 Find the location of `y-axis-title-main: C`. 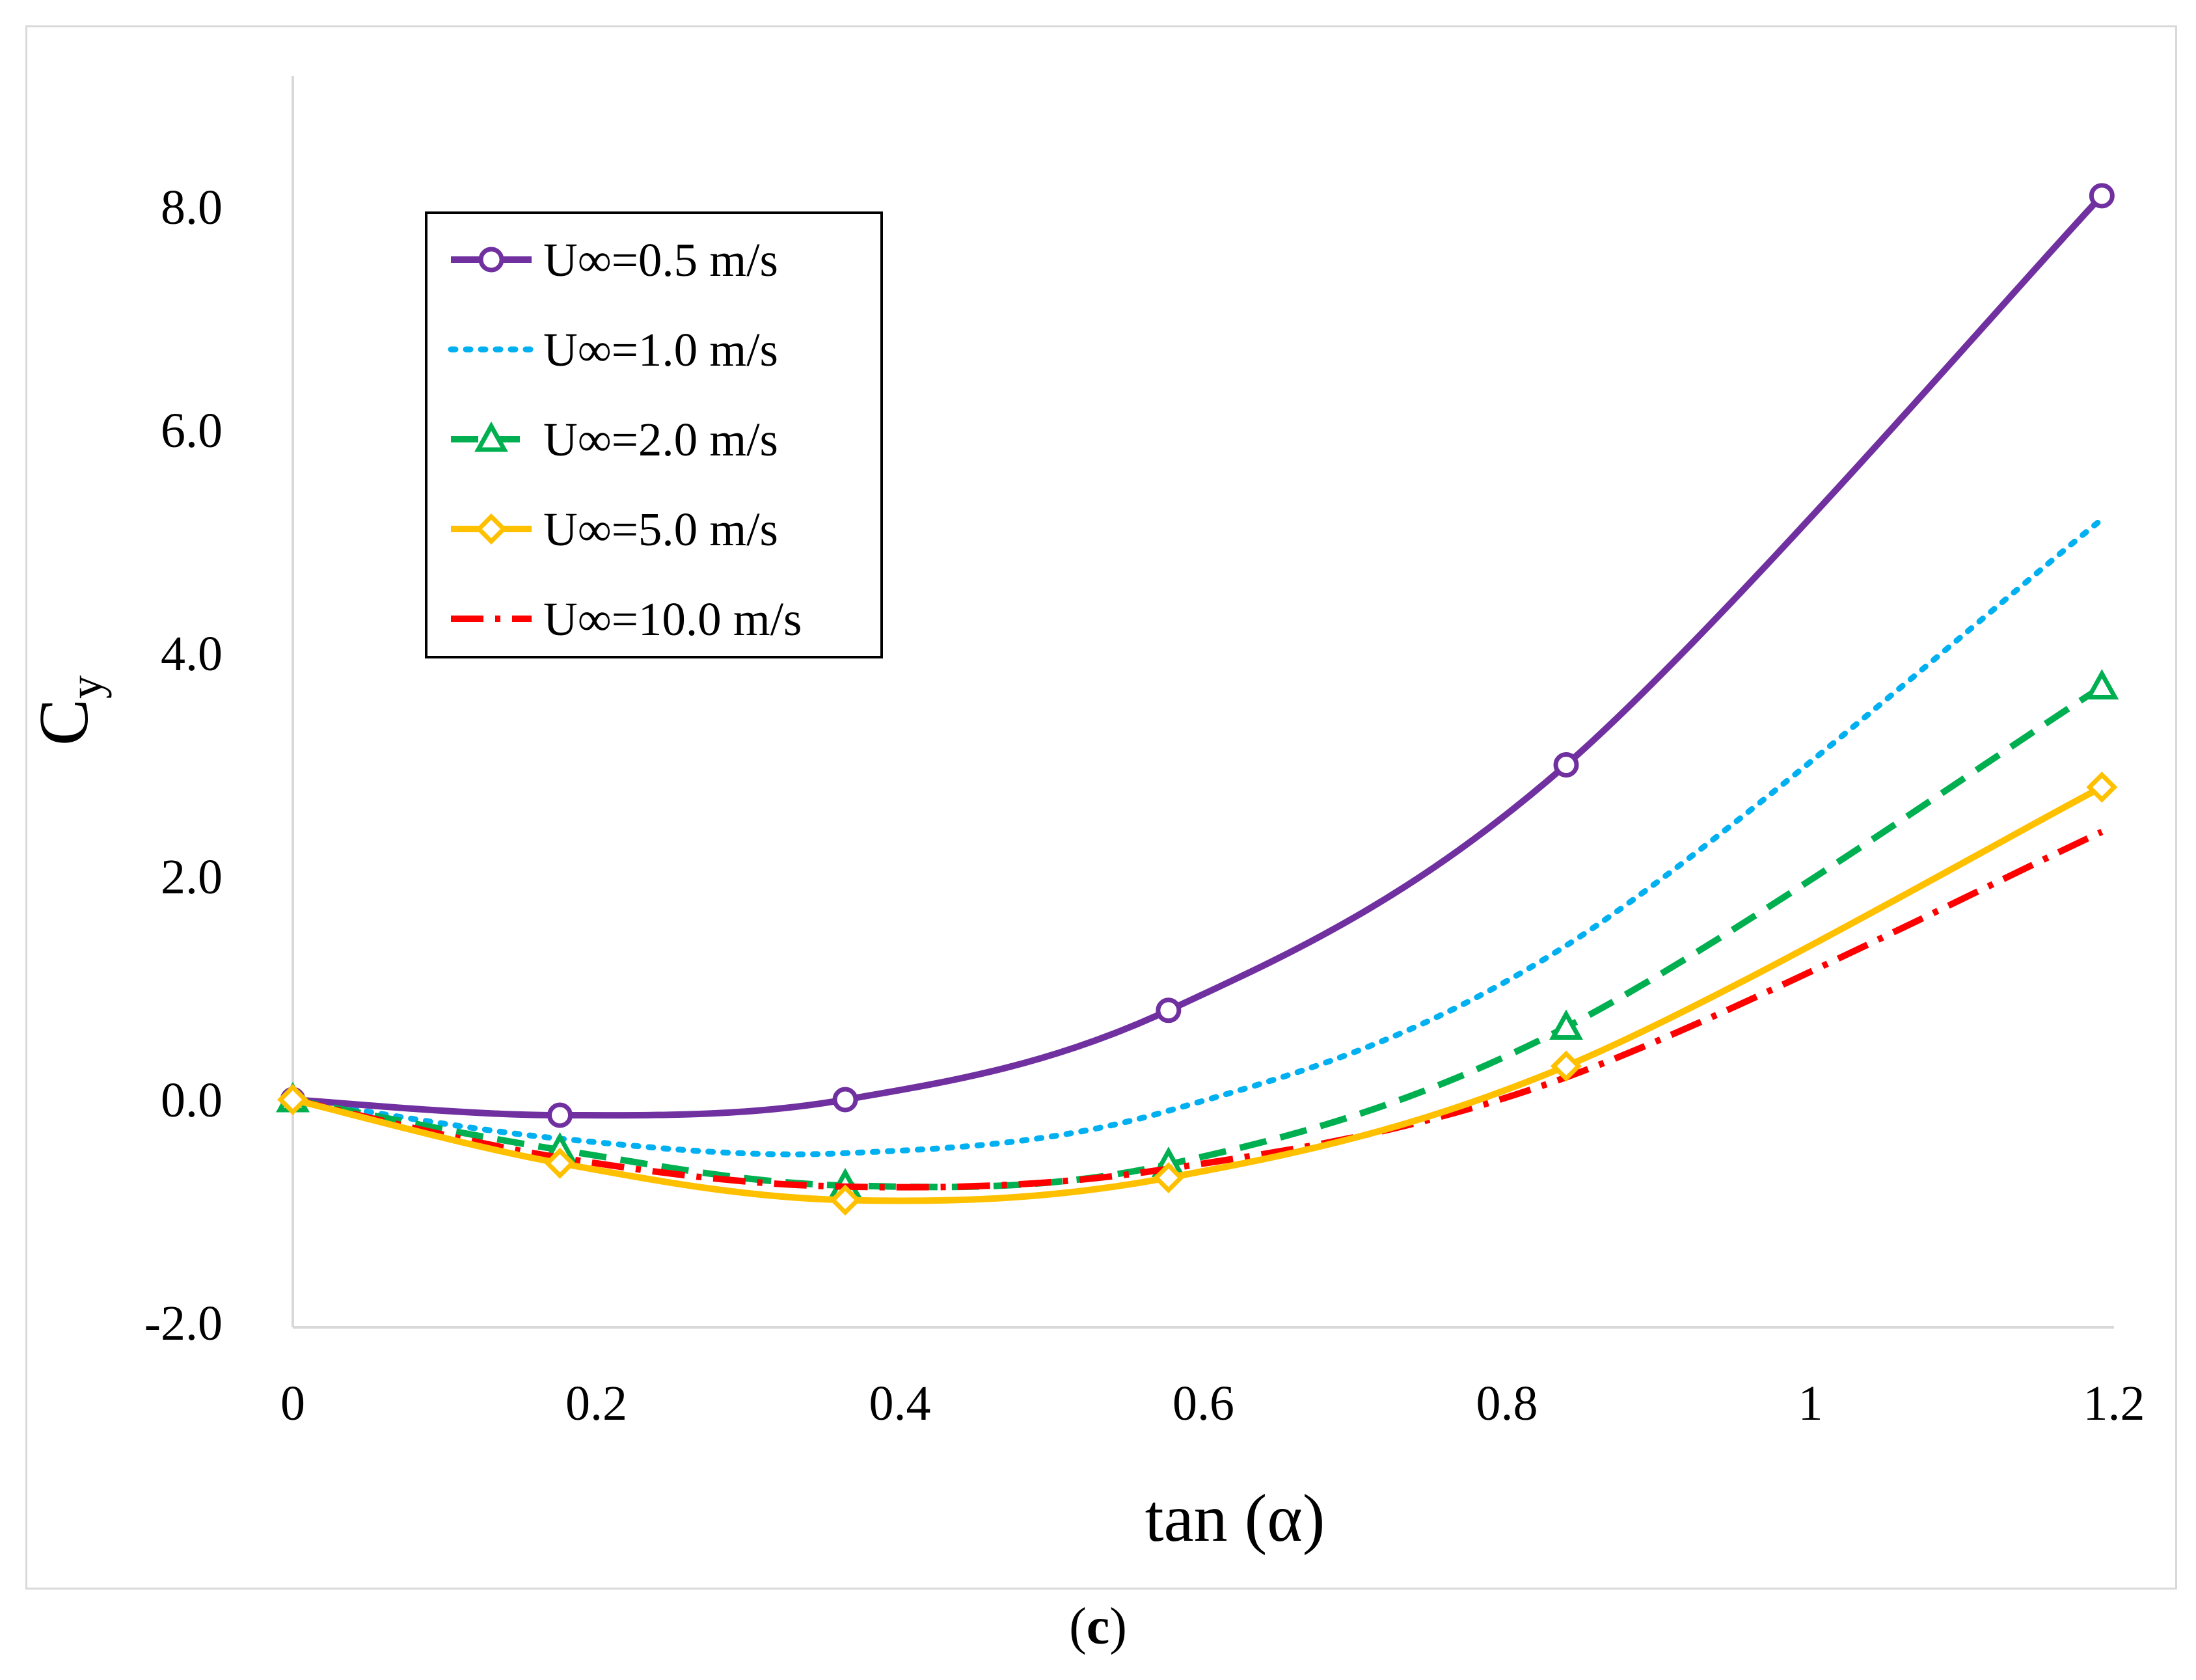

y-axis-title-main: C is located at coordinates (65, 723).